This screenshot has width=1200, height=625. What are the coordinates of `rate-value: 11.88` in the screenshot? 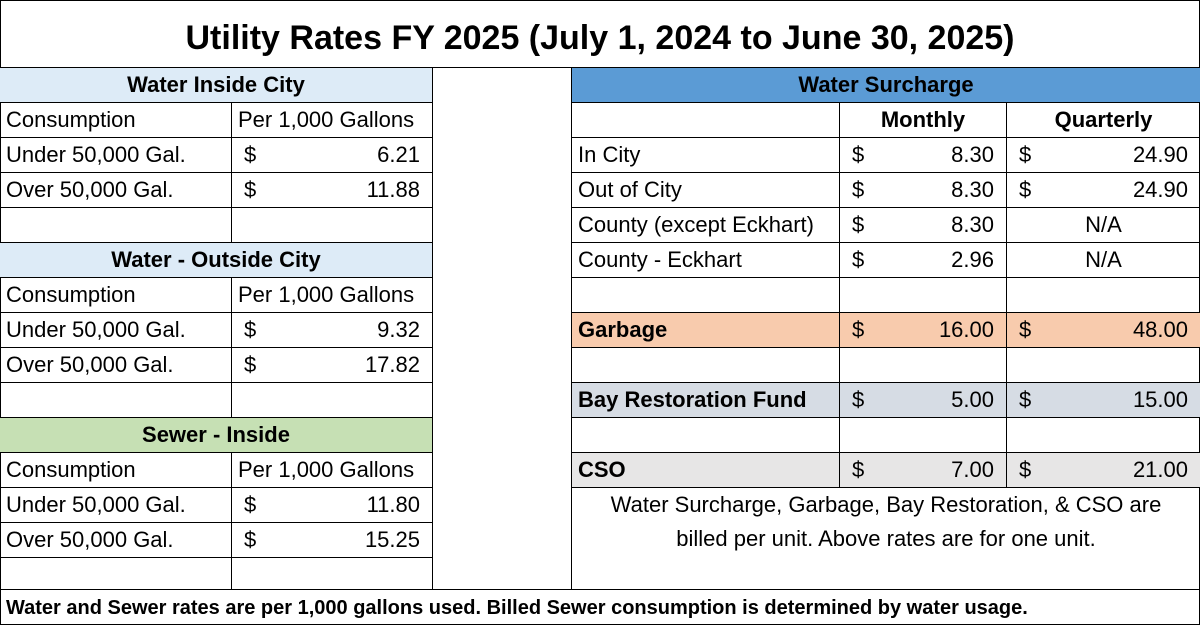 It's located at (393, 189).